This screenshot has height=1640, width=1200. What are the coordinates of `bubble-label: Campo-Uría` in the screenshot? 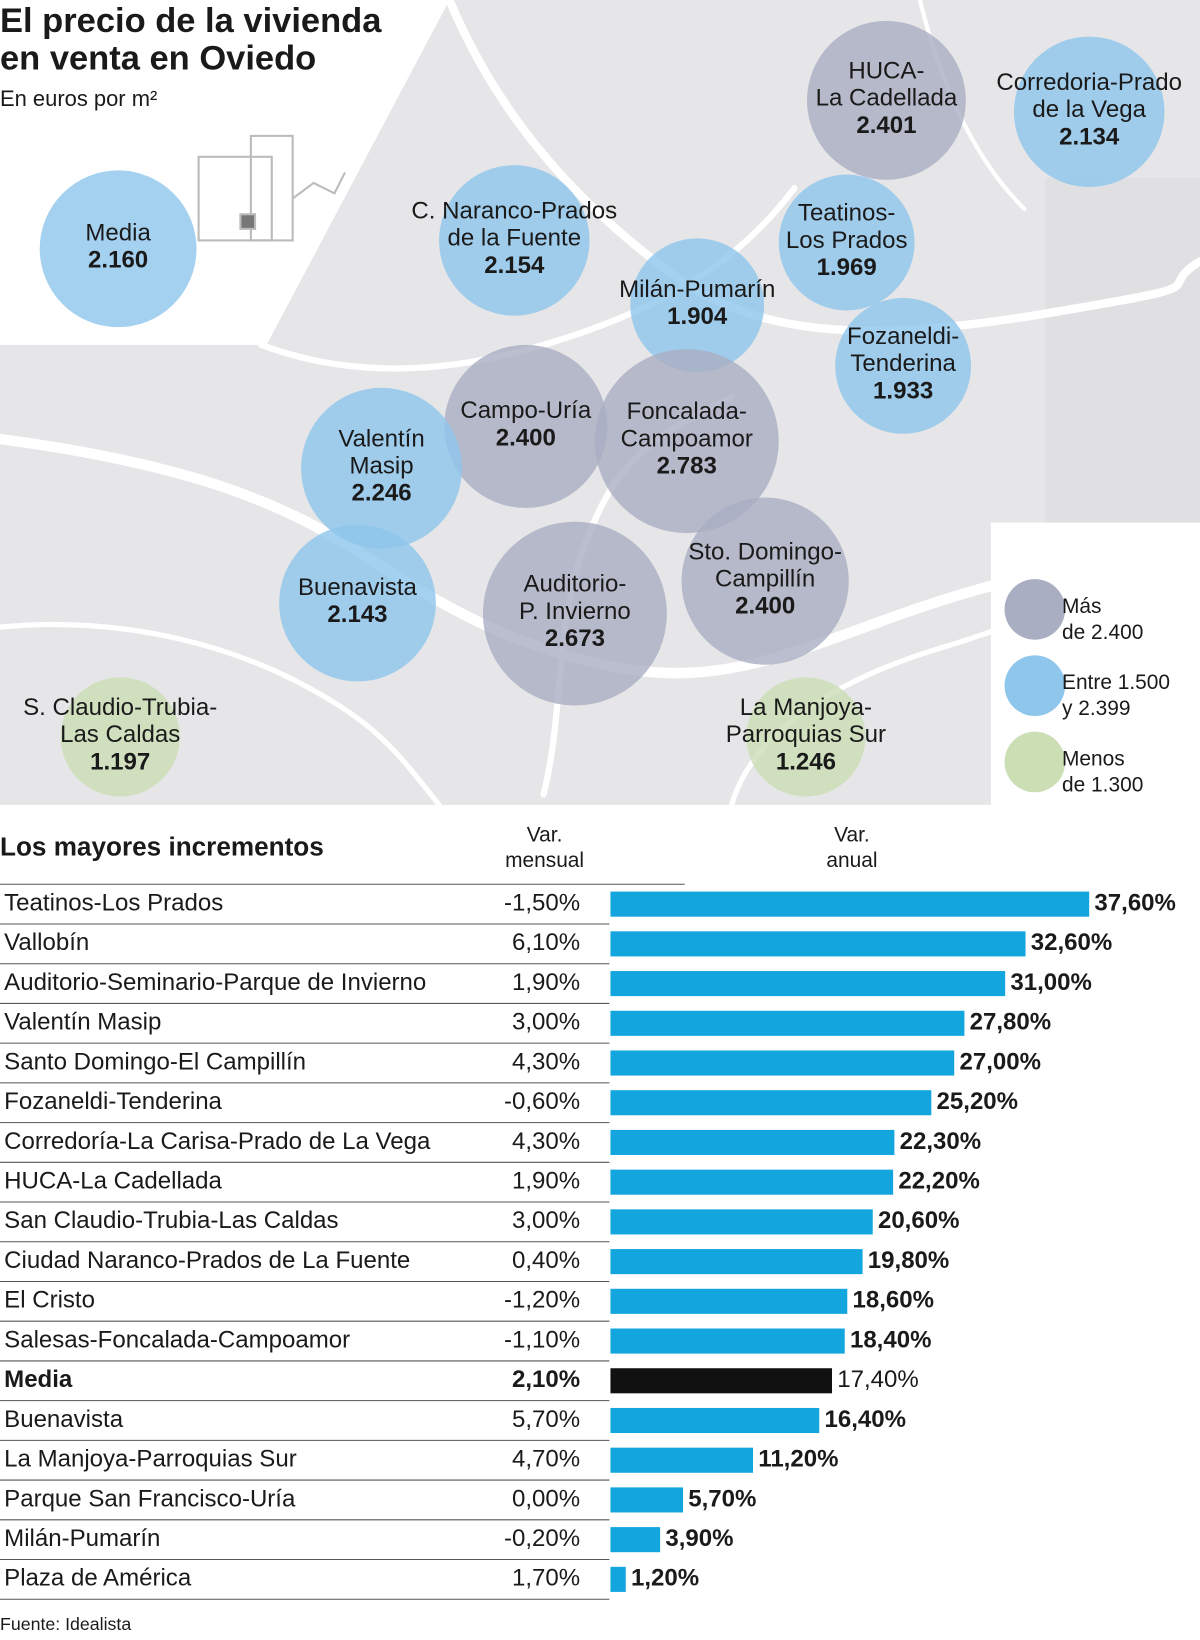 It's located at (526, 410).